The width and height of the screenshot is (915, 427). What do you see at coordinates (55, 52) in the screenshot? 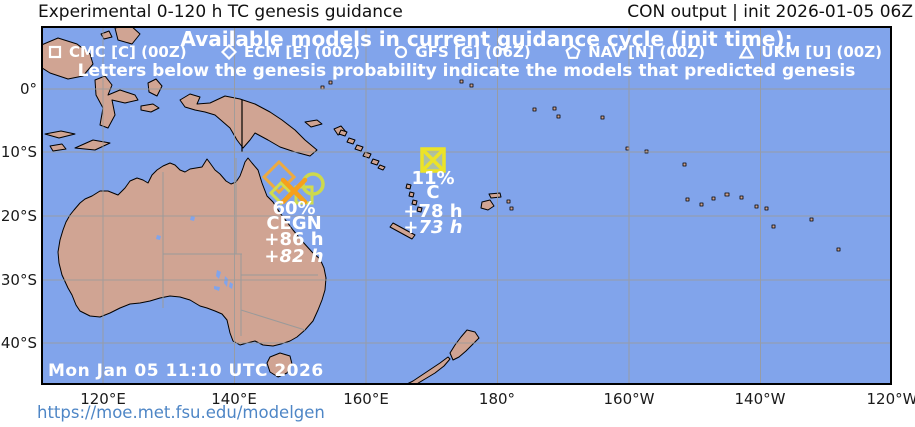
I see `square-icon` at bounding box center [55, 52].